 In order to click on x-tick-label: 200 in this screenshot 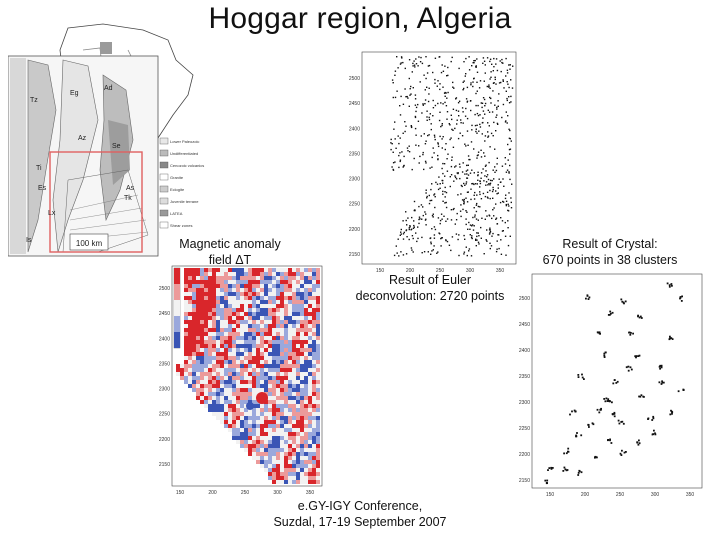, I will do `click(212, 493)`.